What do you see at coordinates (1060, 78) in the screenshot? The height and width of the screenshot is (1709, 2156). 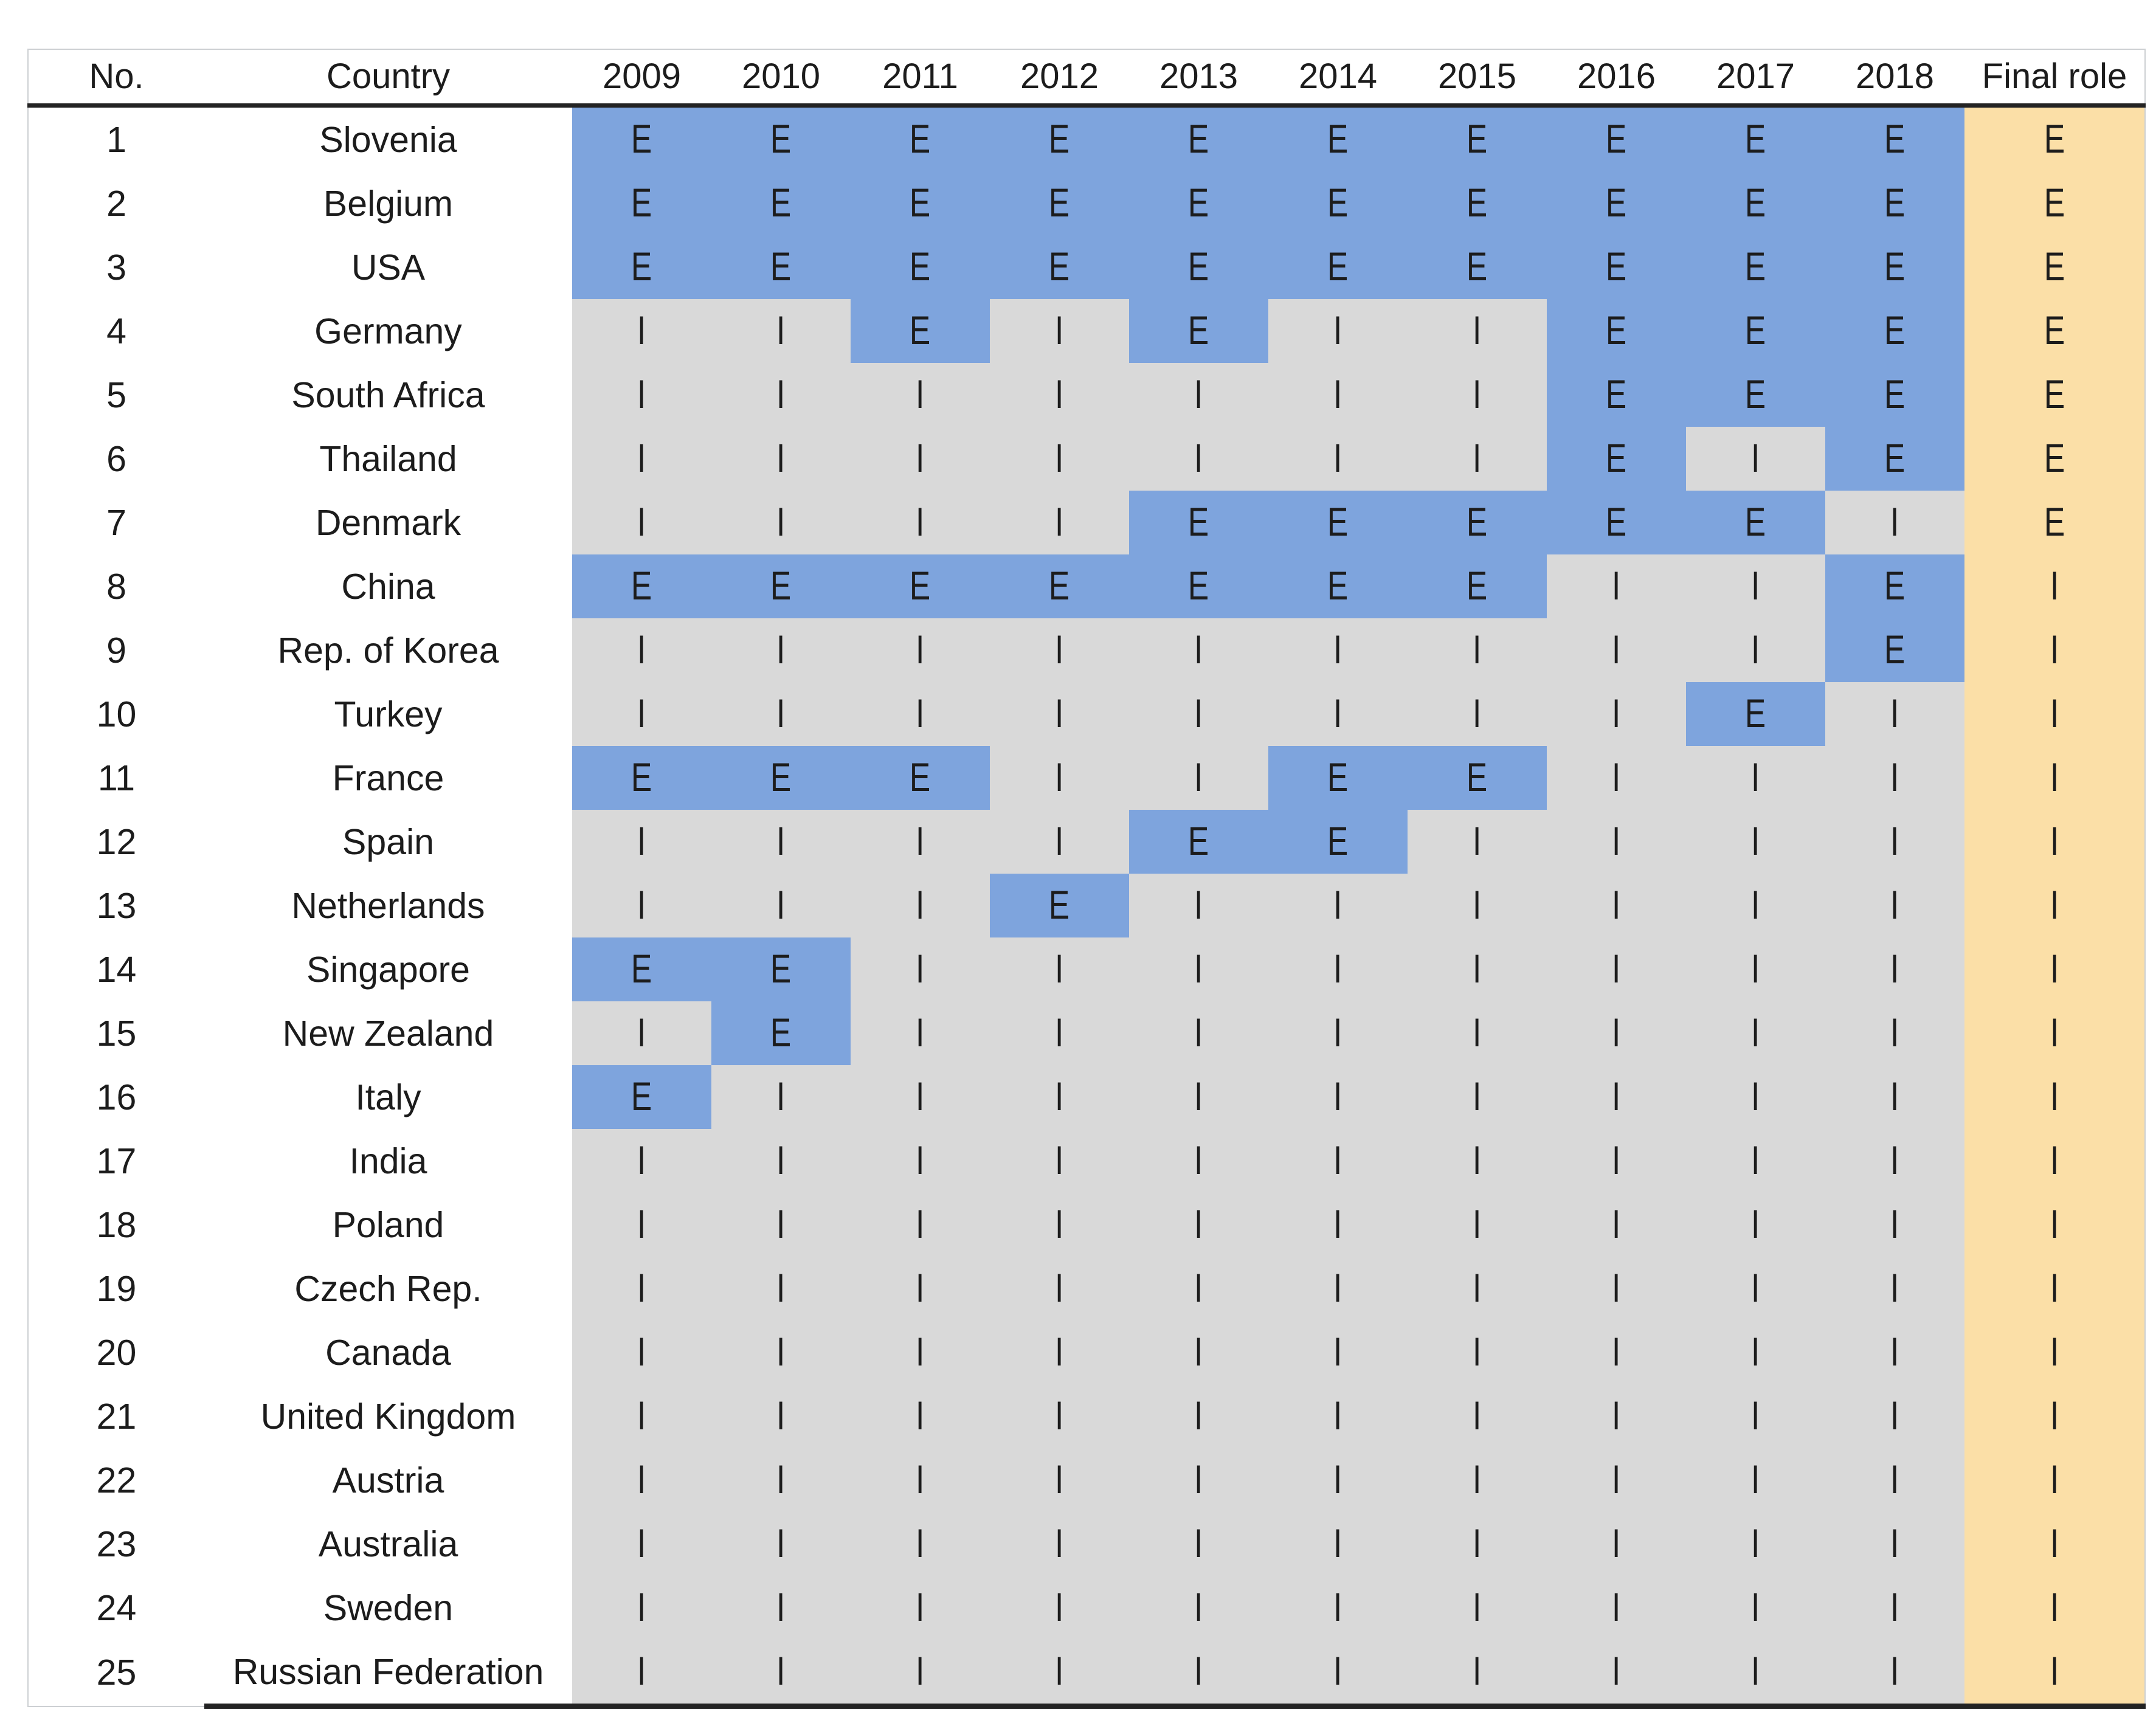 I see `column-header-year-2012: 2012` at bounding box center [1060, 78].